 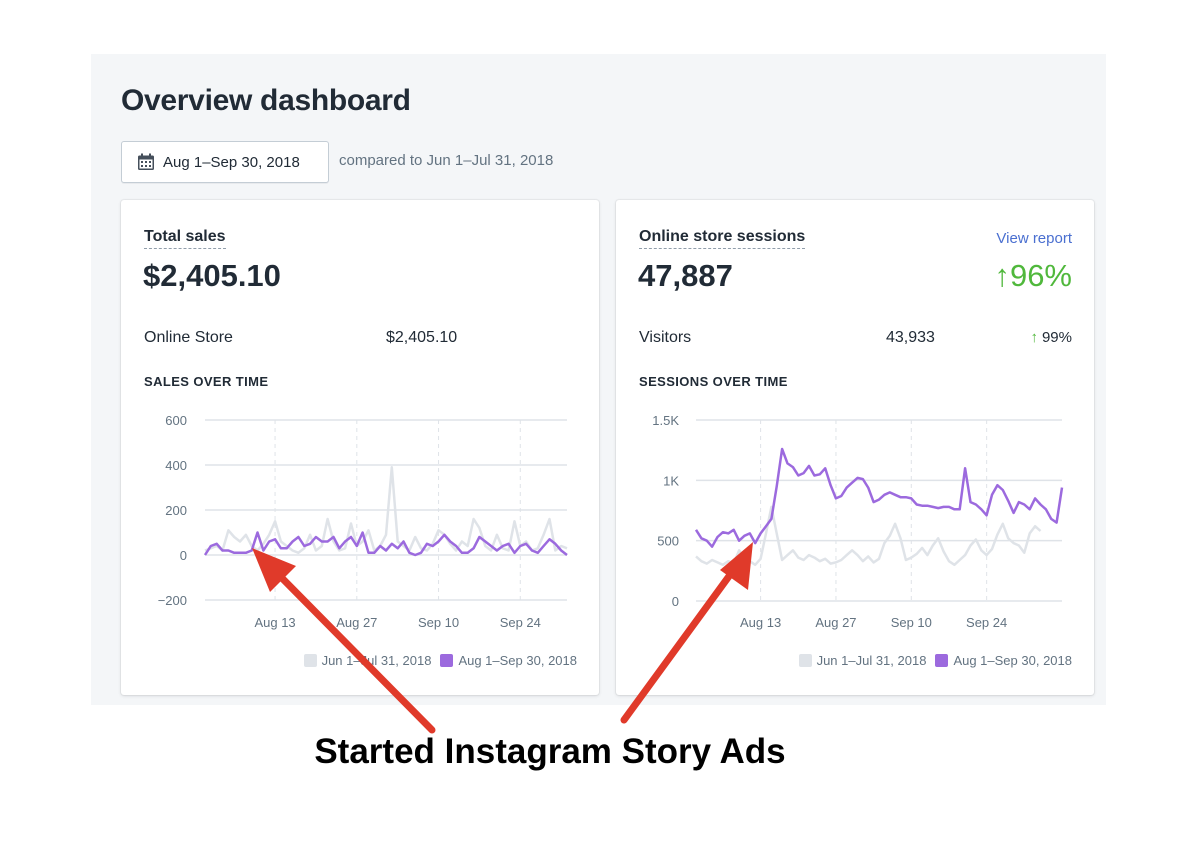 I want to click on sales-y-tick-label: 0, so click(x=183, y=555).